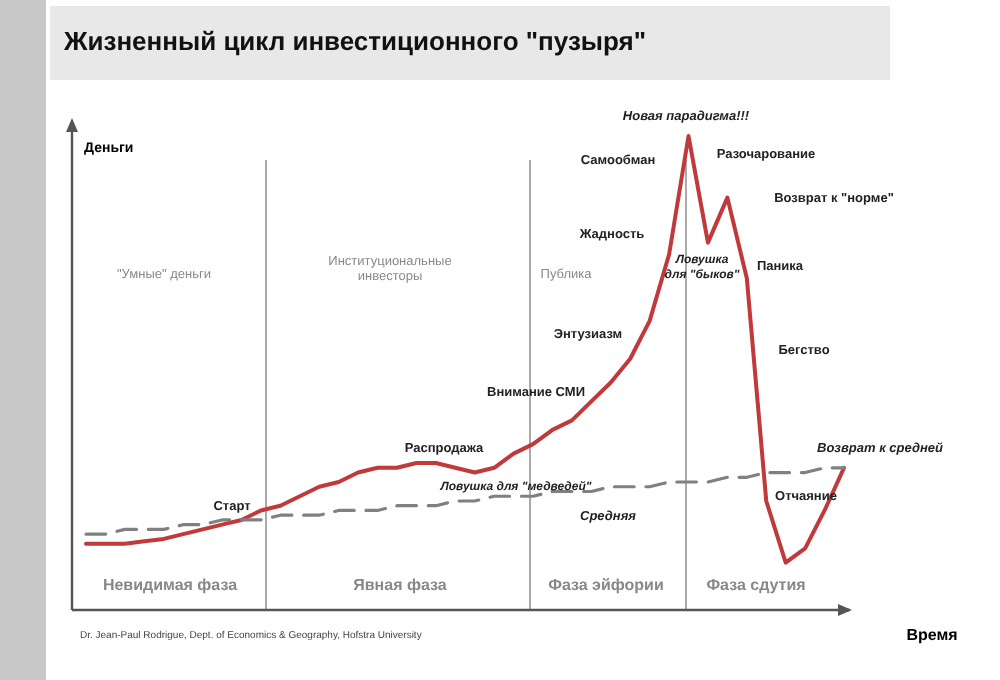  What do you see at coordinates (170, 585) in the screenshot?
I see `annotation: Невидимая фаза` at bounding box center [170, 585].